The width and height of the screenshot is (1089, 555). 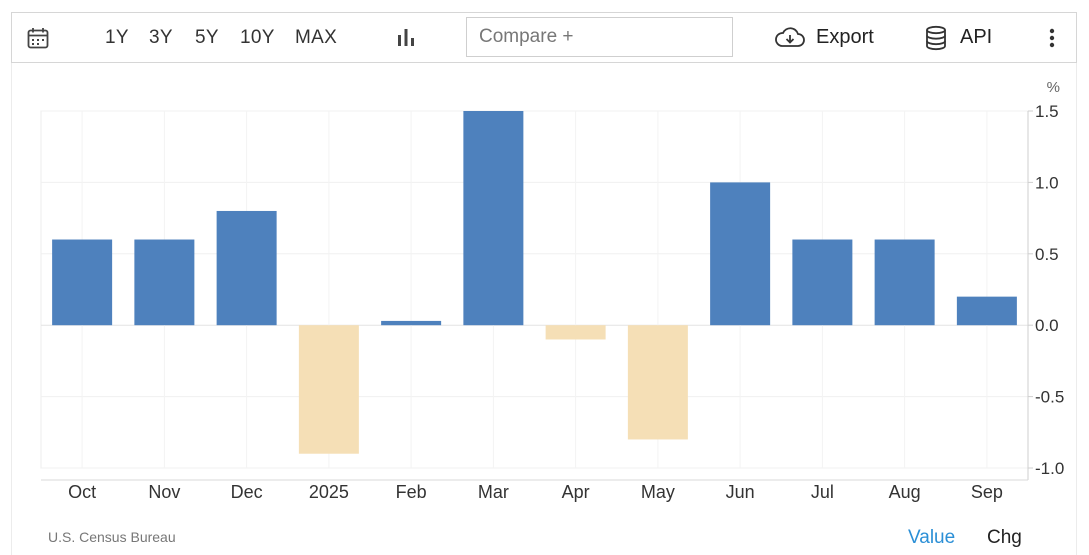 What do you see at coordinates (987, 492) in the screenshot?
I see `x-tick-label: Sep` at bounding box center [987, 492].